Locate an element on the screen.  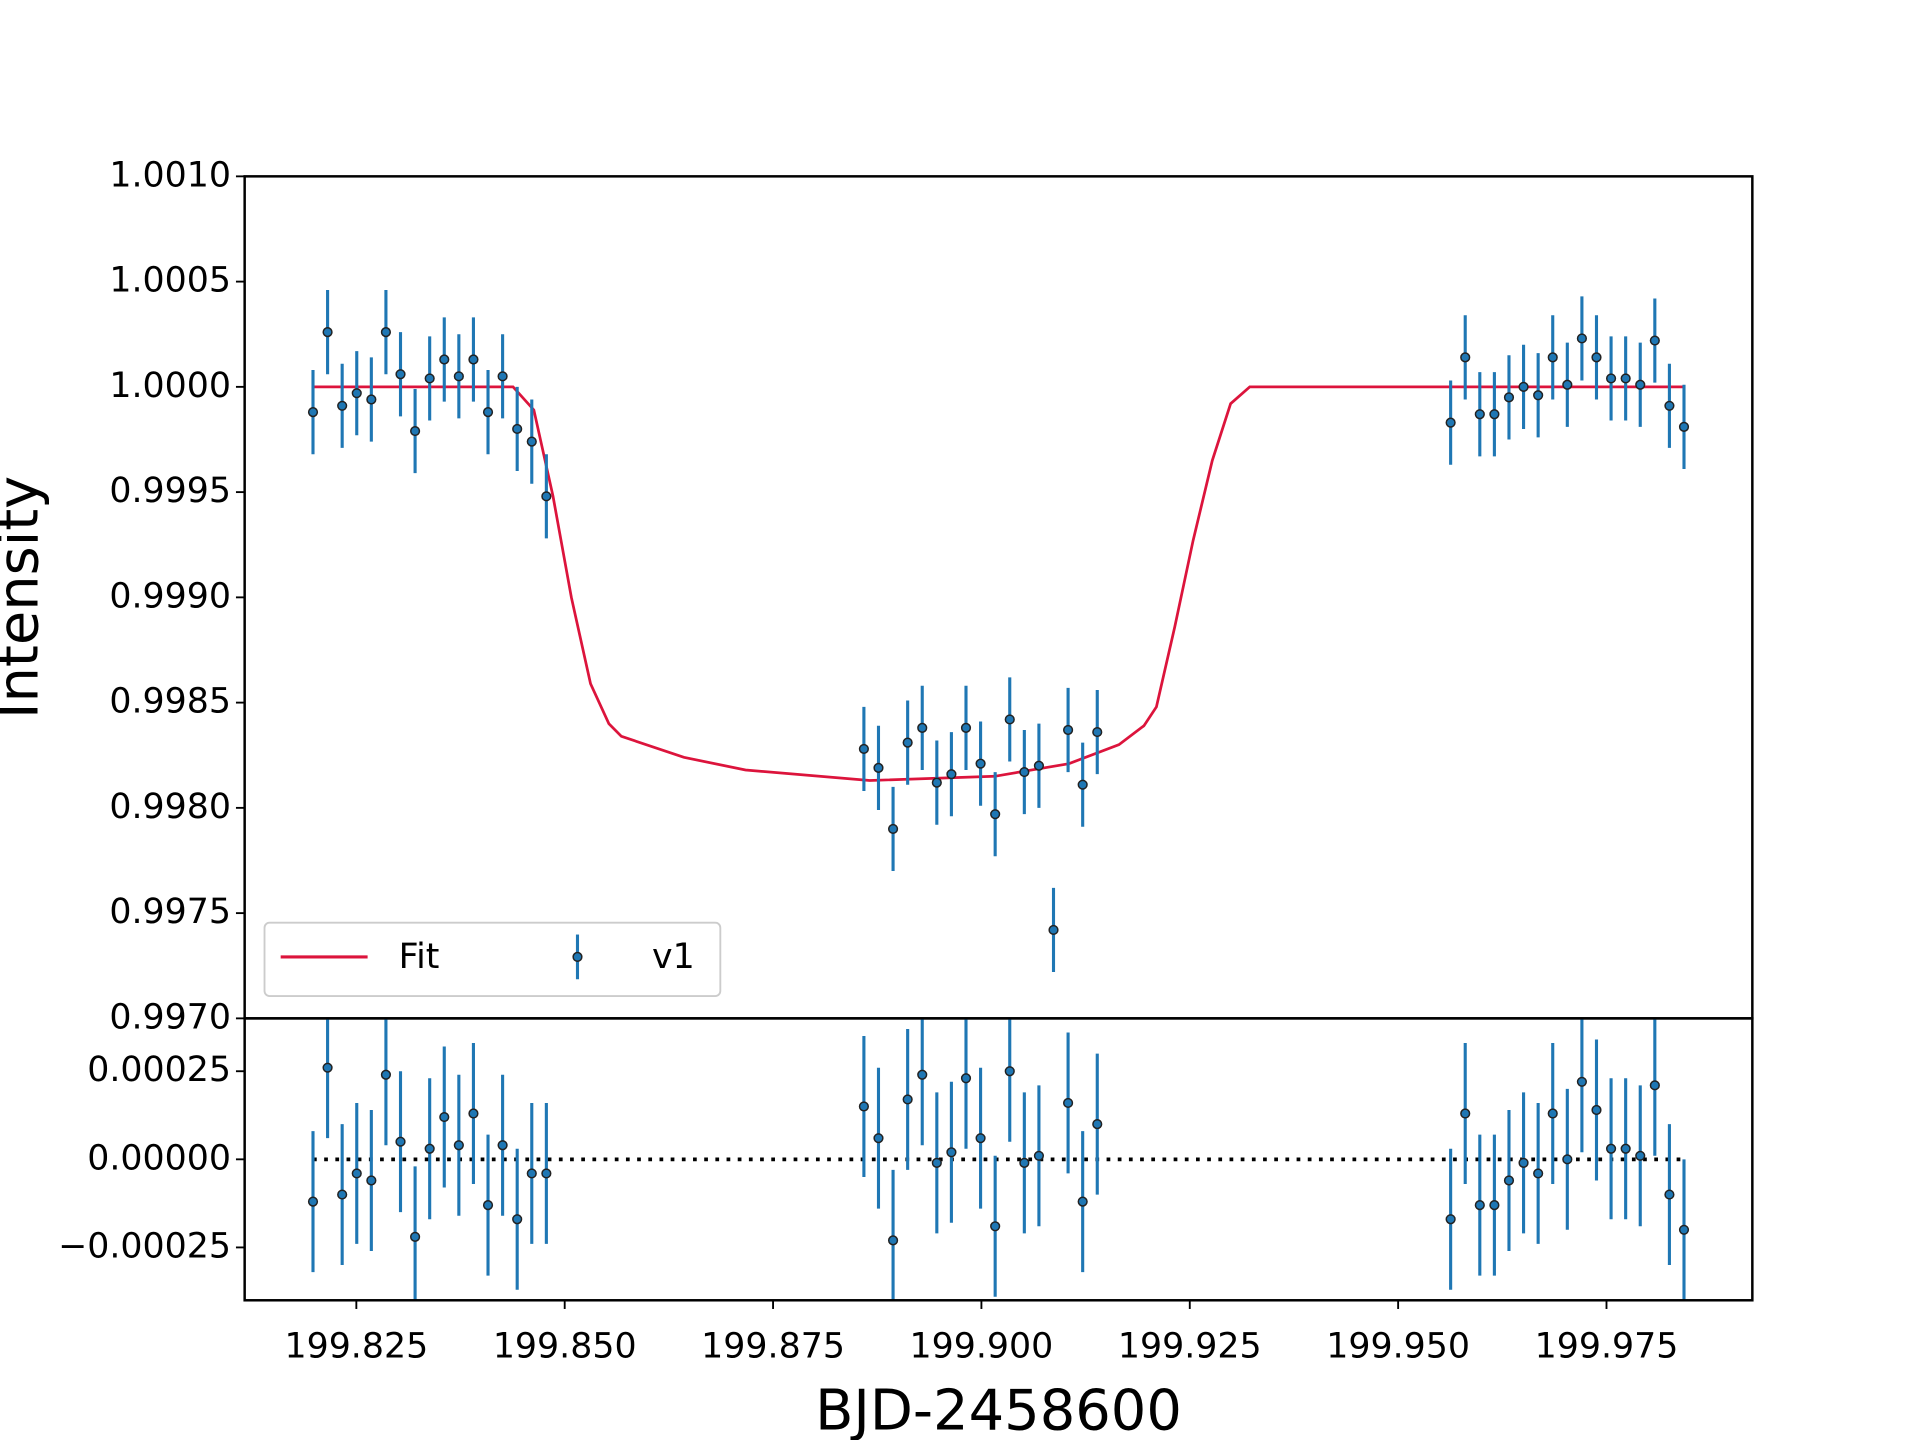
x-tick-label: 199.850 is located at coordinates (565, 1346).